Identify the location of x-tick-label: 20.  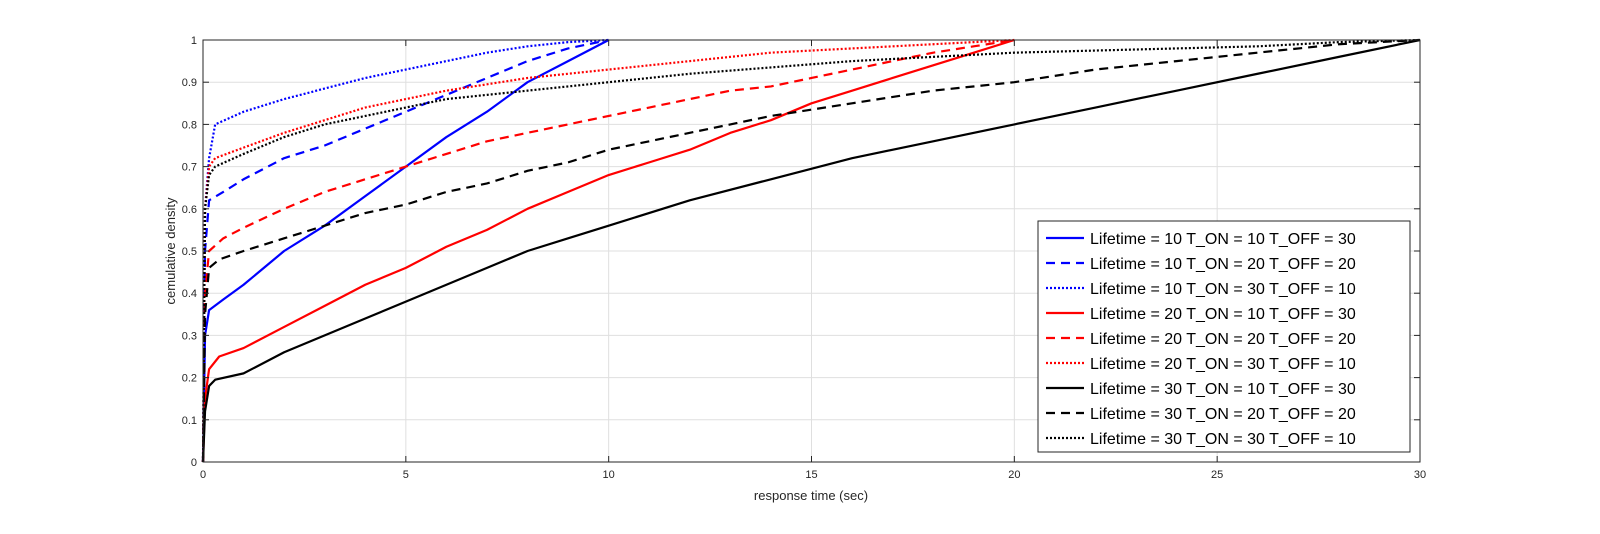
(1014, 475).